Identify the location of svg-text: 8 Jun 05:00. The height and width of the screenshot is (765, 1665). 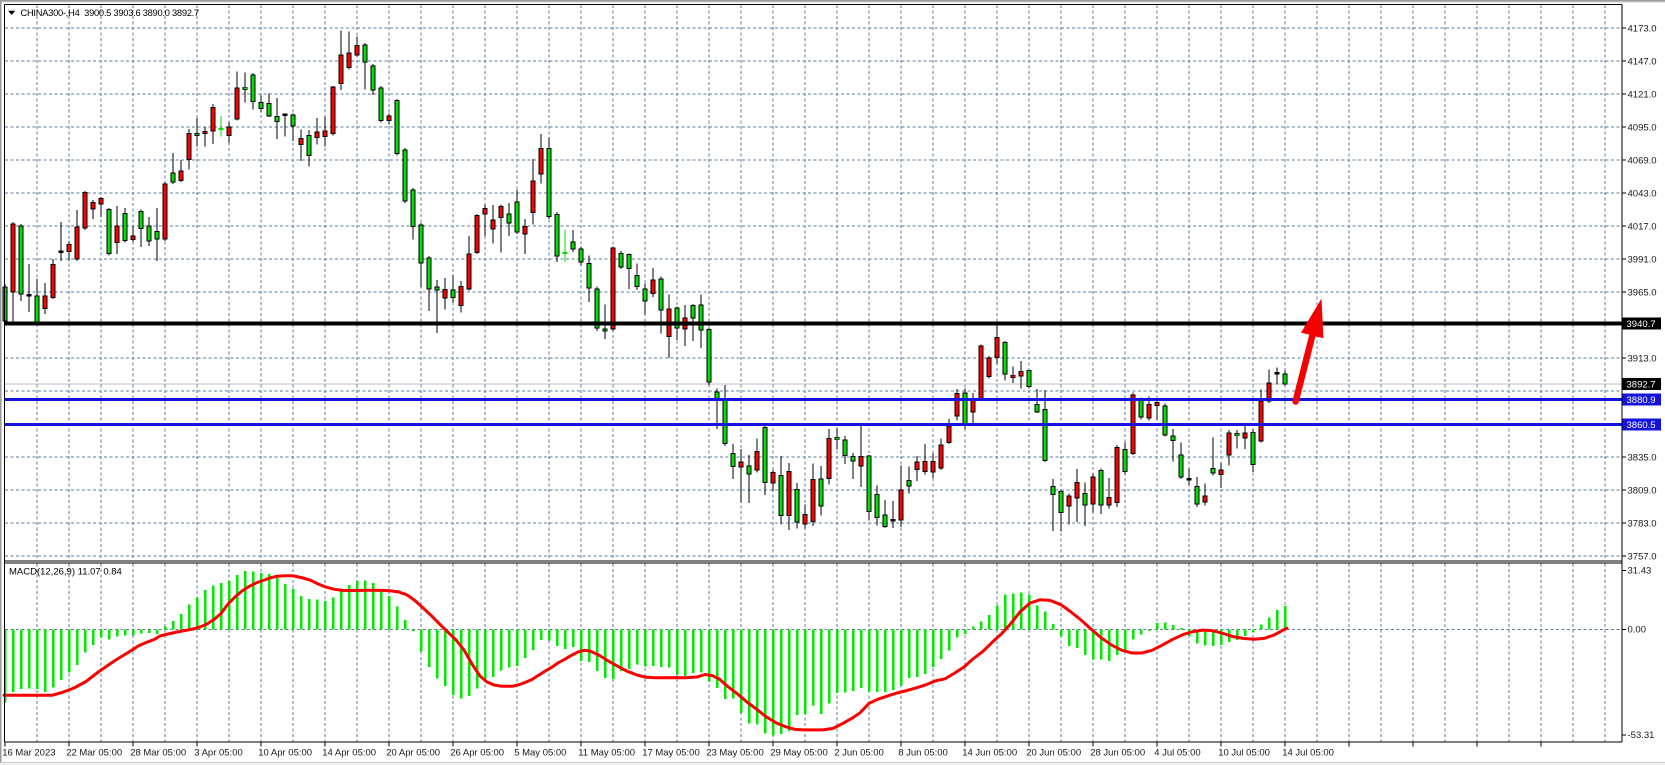
(923, 753).